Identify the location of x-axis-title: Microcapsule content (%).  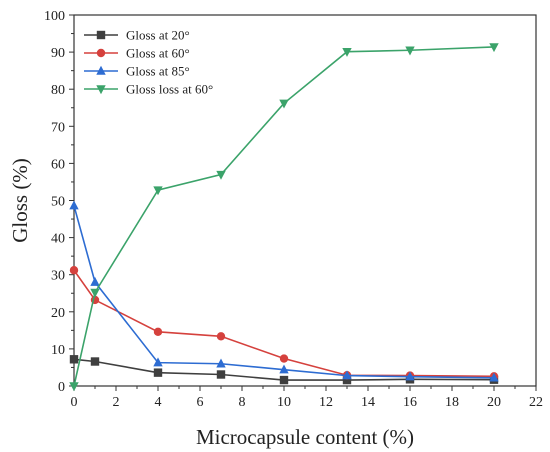
(305, 437).